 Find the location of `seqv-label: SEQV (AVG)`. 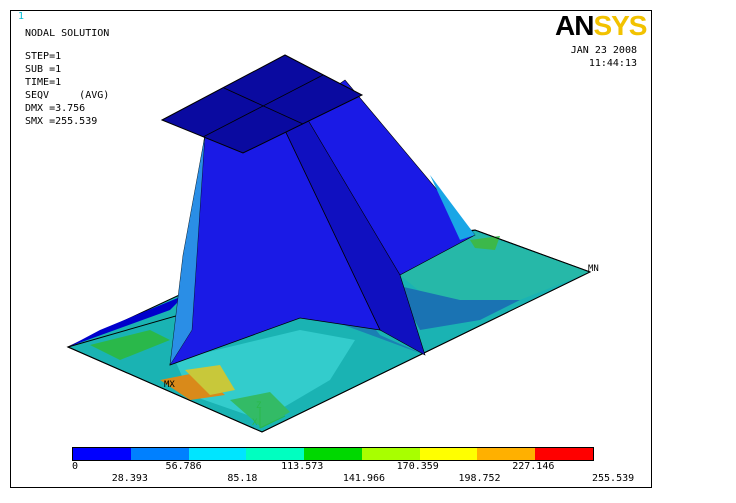

seqv-label: SEQV (AVG) is located at coordinates (67, 95).